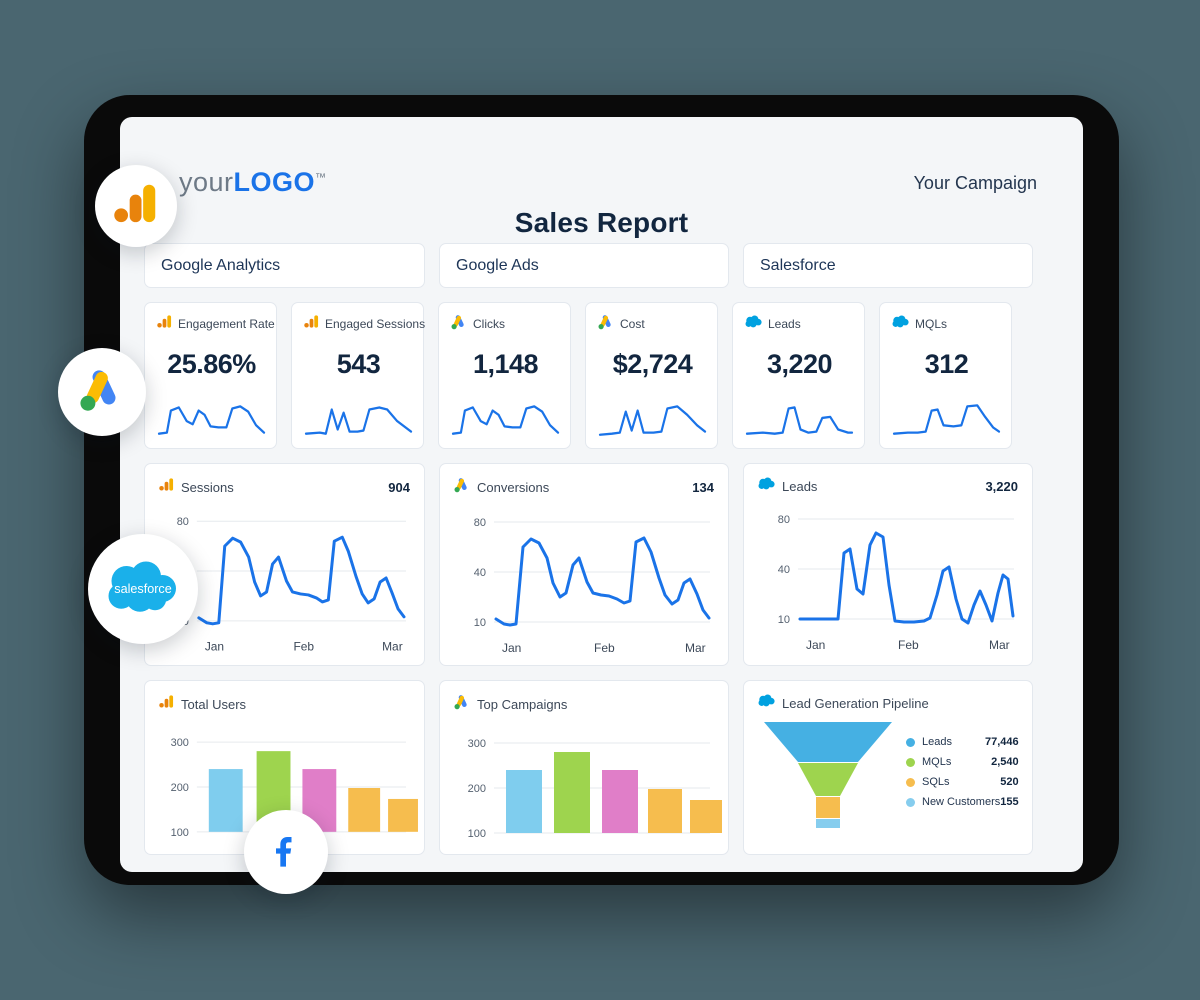 This screenshot has width=1200, height=1000. What do you see at coordinates (321, 178) in the screenshot?
I see `logo-trademark-icon: ™` at bounding box center [321, 178].